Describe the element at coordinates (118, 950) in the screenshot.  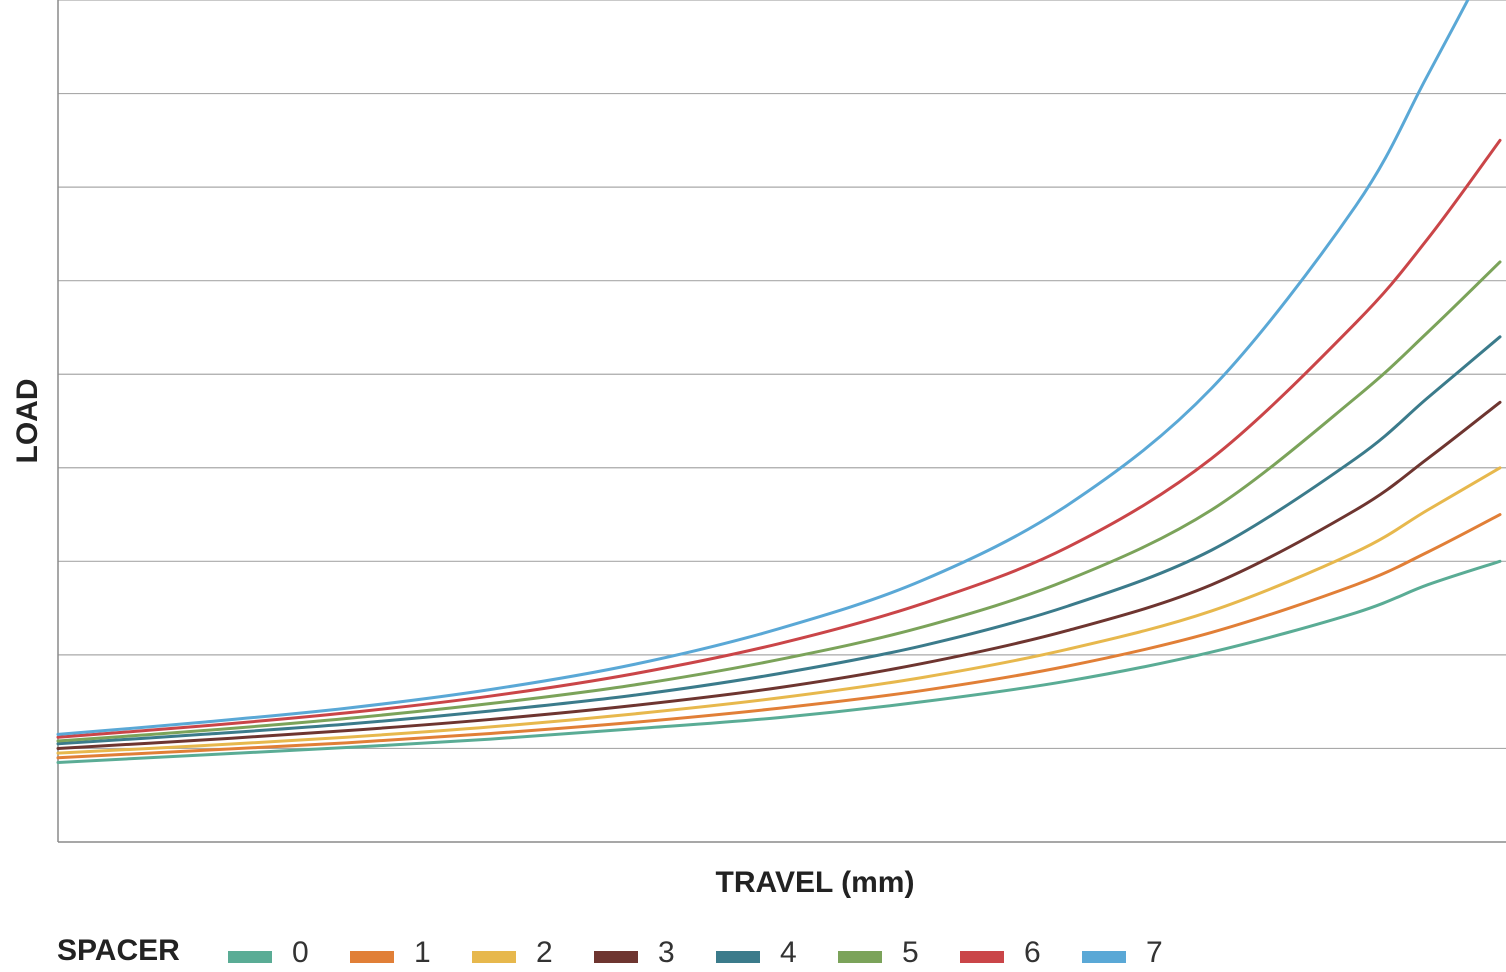
I see `legend-title: SPACER` at that location.